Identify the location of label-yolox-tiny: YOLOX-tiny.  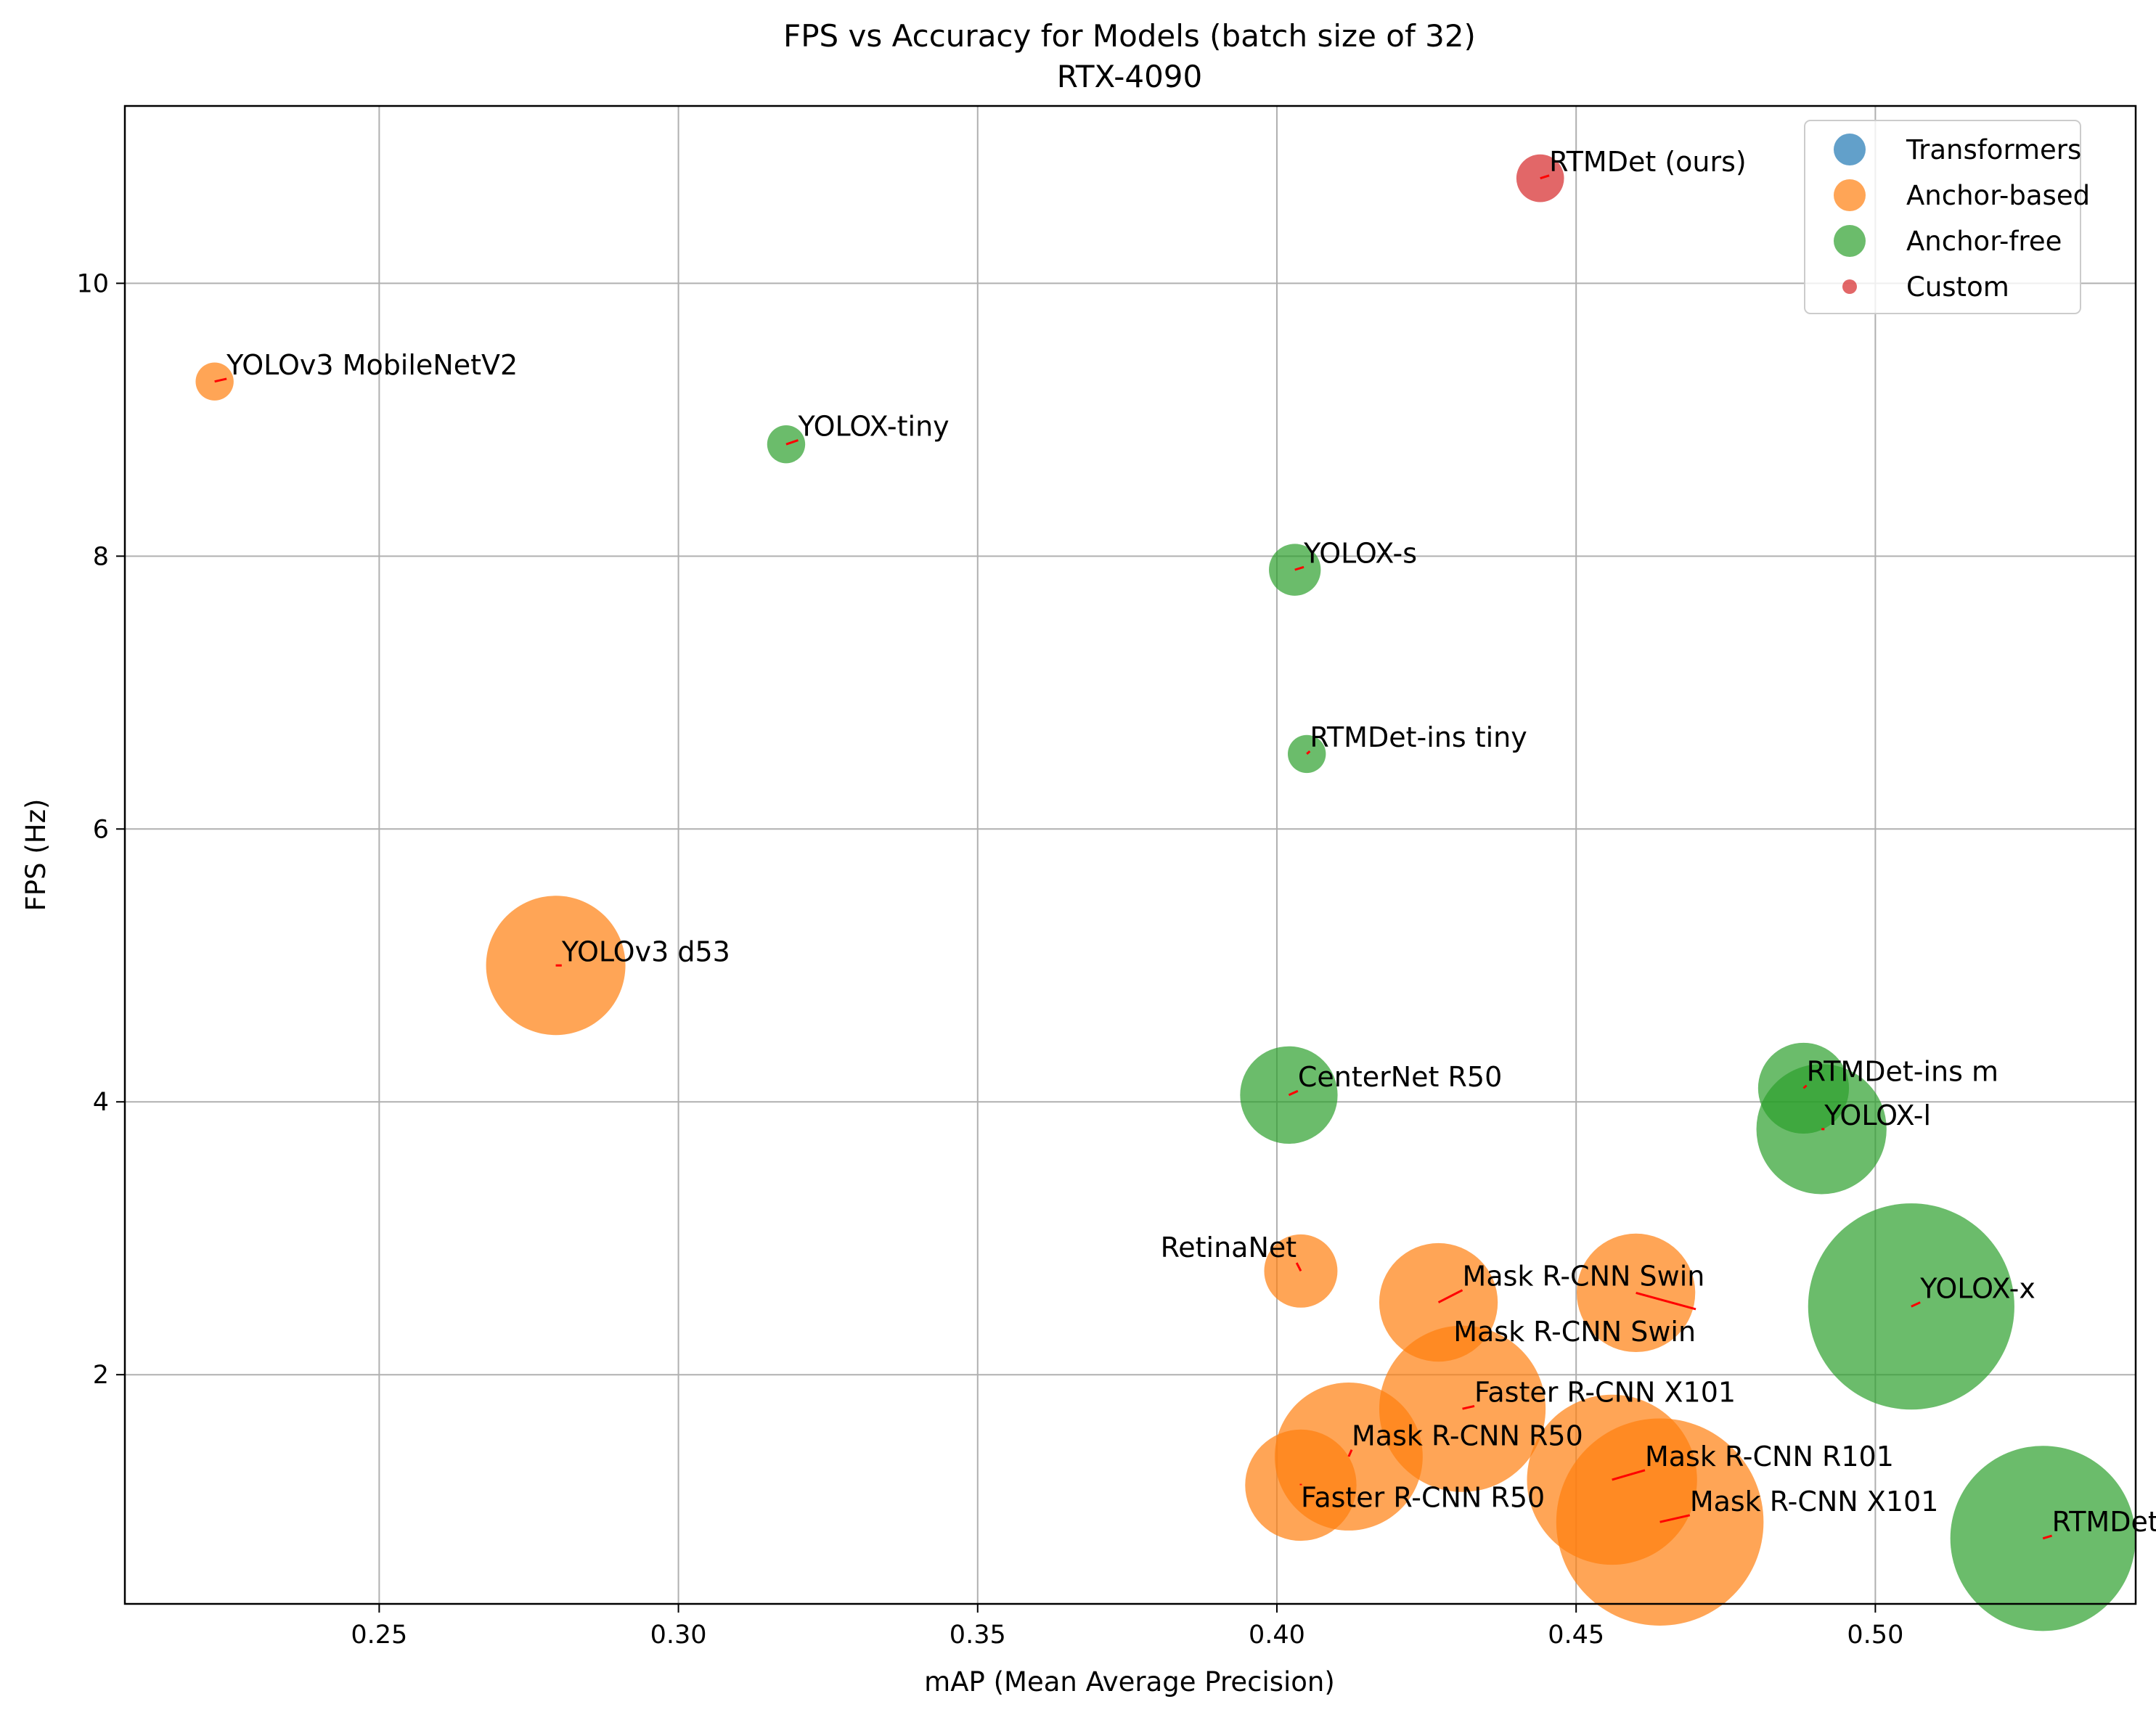
(873, 427).